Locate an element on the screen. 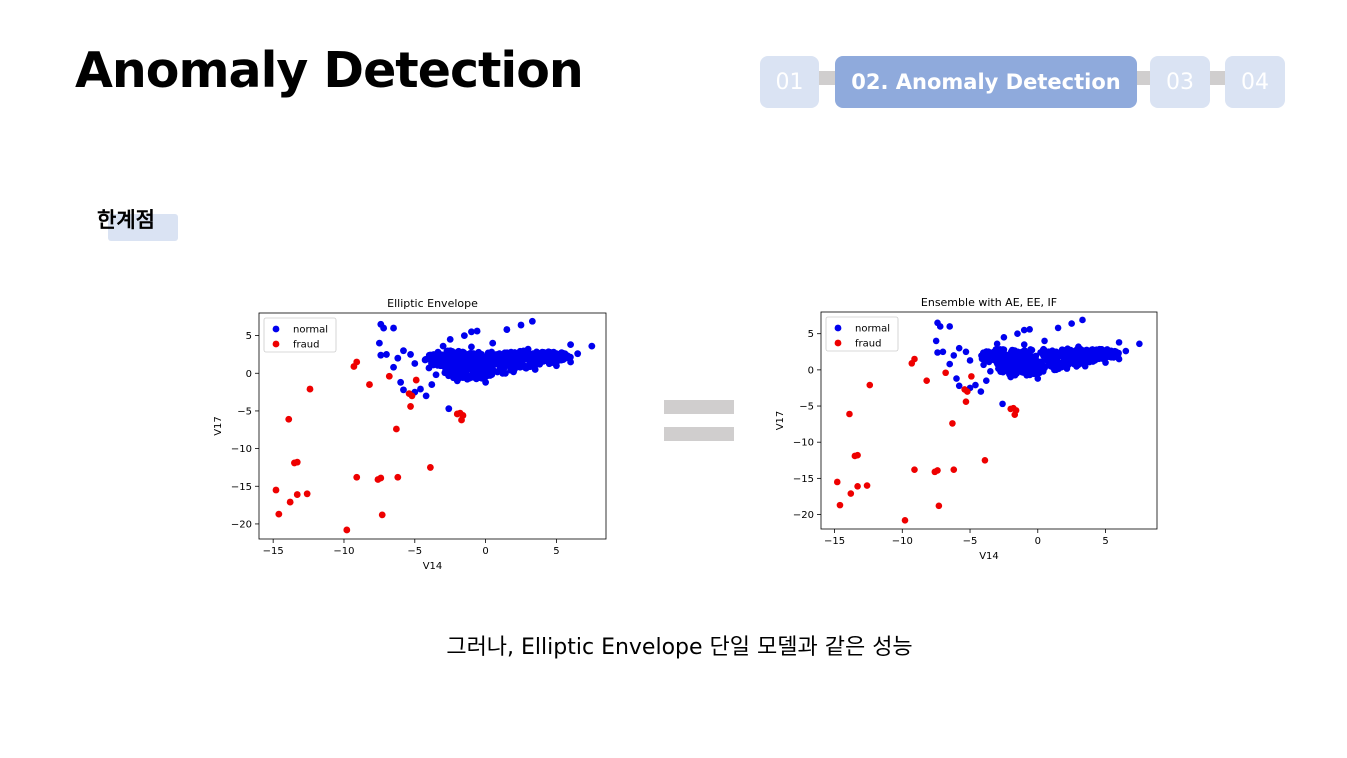  x-tick-label: 0 is located at coordinates (485, 551).